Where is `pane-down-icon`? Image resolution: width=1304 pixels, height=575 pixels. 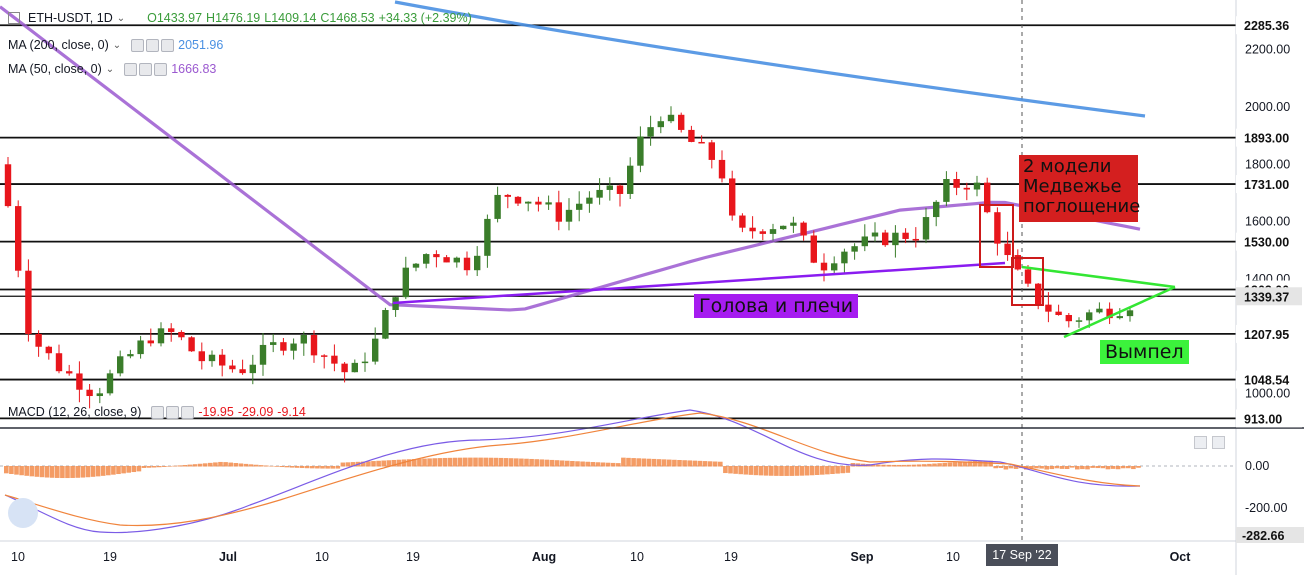 pane-down-icon is located at coordinates (1218, 442).